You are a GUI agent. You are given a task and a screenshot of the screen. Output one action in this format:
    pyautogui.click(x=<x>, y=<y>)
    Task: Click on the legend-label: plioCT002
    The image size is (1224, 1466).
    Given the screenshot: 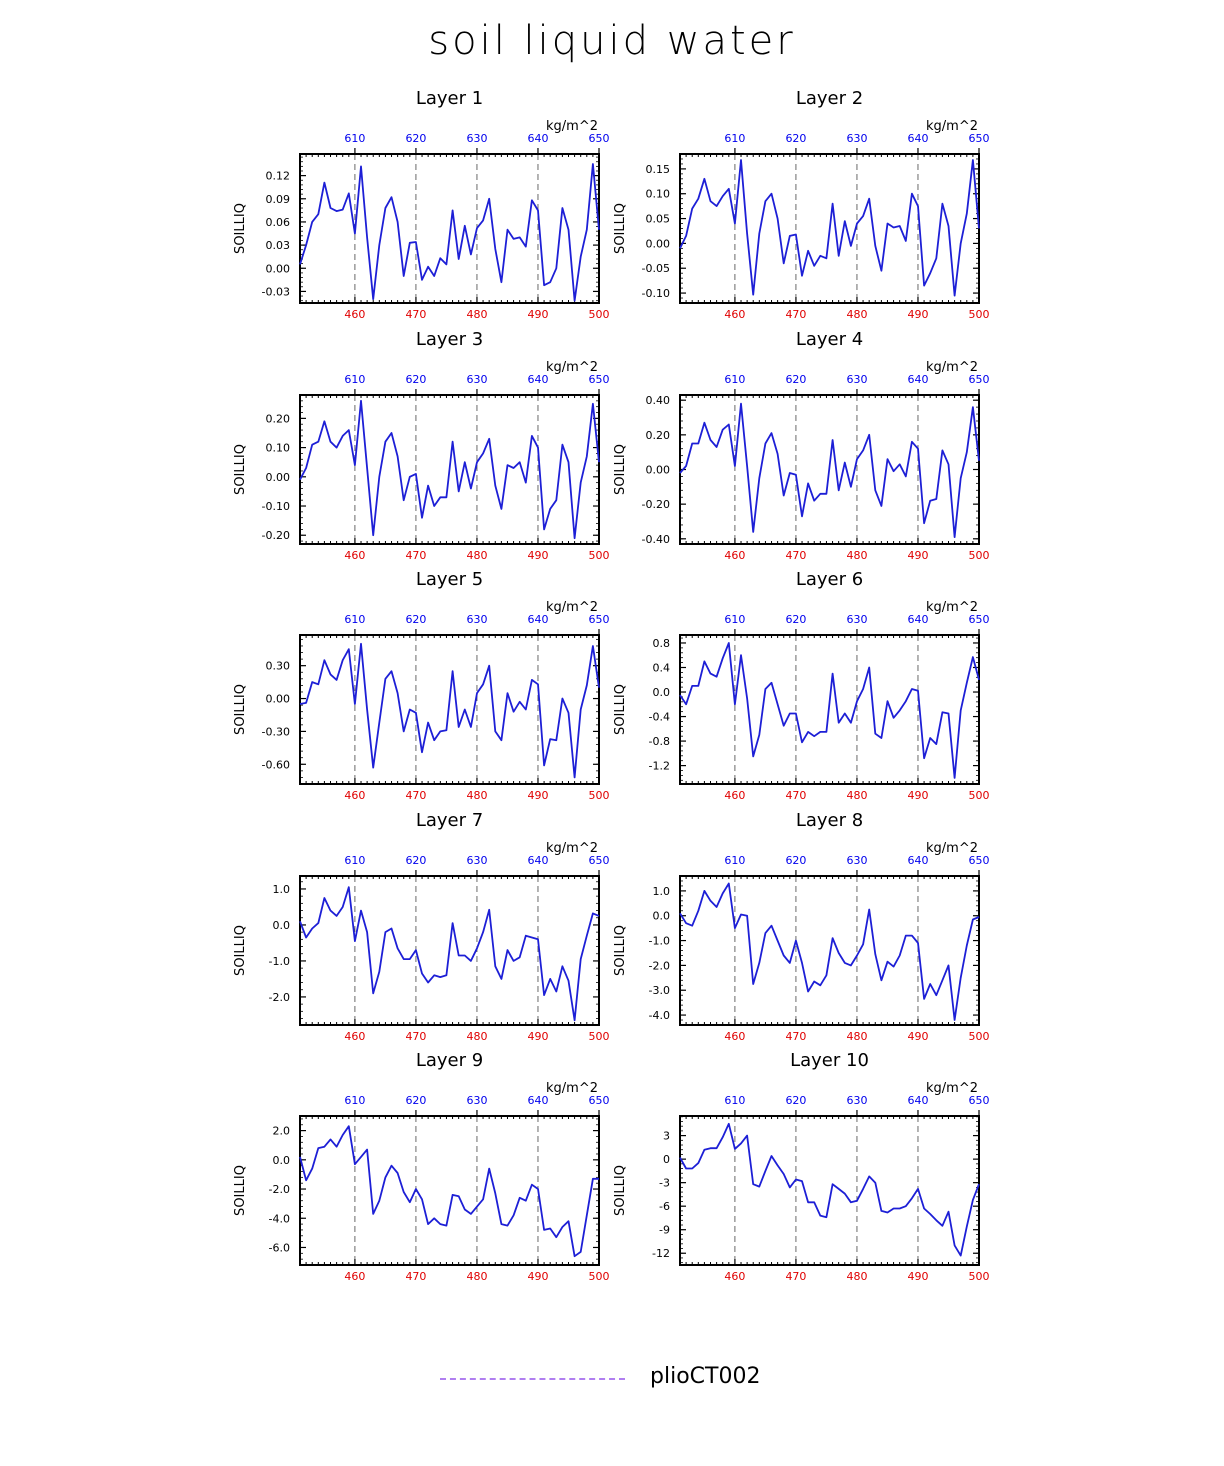 What is the action you would take?
    pyautogui.click(x=705, y=1376)
    